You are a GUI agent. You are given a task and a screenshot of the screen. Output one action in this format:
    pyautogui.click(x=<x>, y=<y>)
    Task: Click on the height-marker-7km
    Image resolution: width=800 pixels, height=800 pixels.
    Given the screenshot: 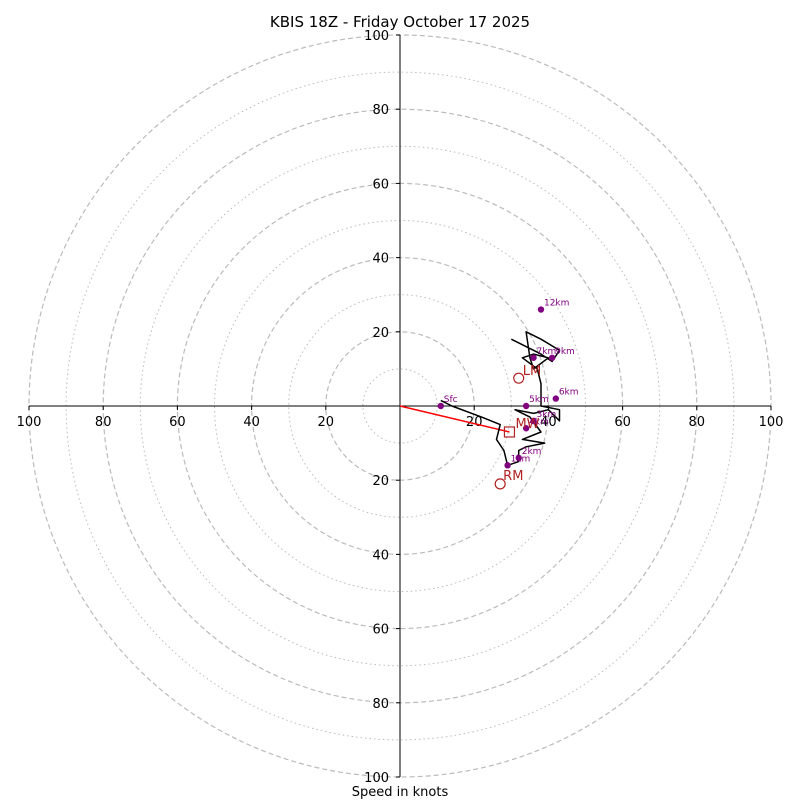 What is the action you would take?
    pyautogui.click(x=533, y=357)
    